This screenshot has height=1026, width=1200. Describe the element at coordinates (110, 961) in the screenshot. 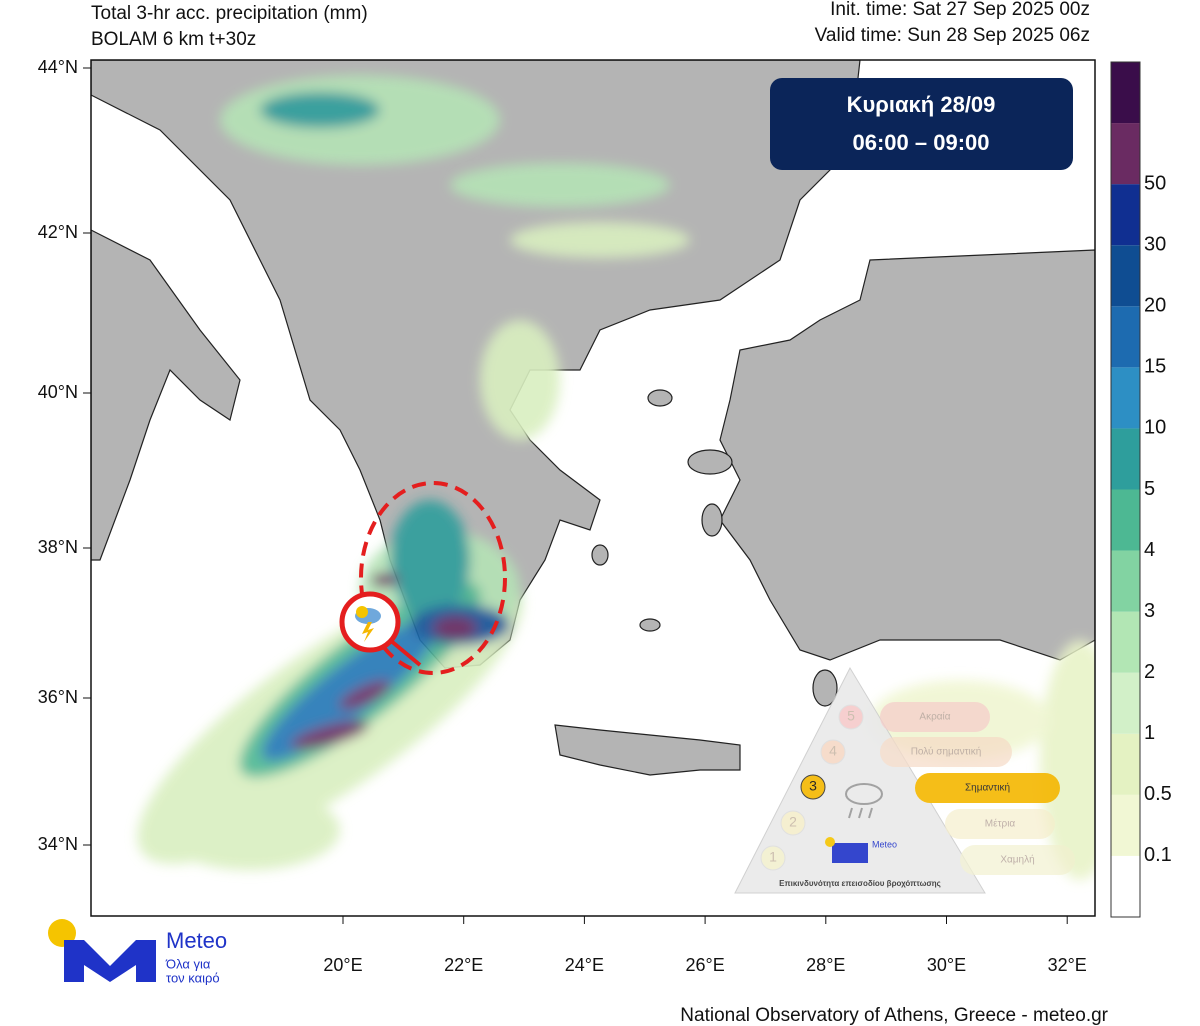

I see `logo-mark` at that location.